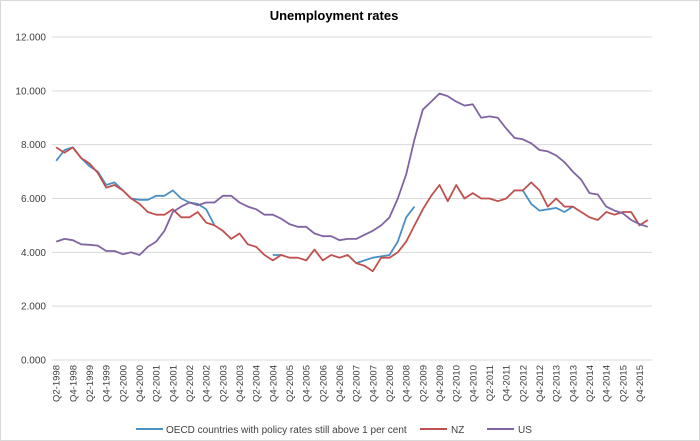 The image size is (700, 441). I want to click on x-tick-label: Q4-2008, so click(407, 383).